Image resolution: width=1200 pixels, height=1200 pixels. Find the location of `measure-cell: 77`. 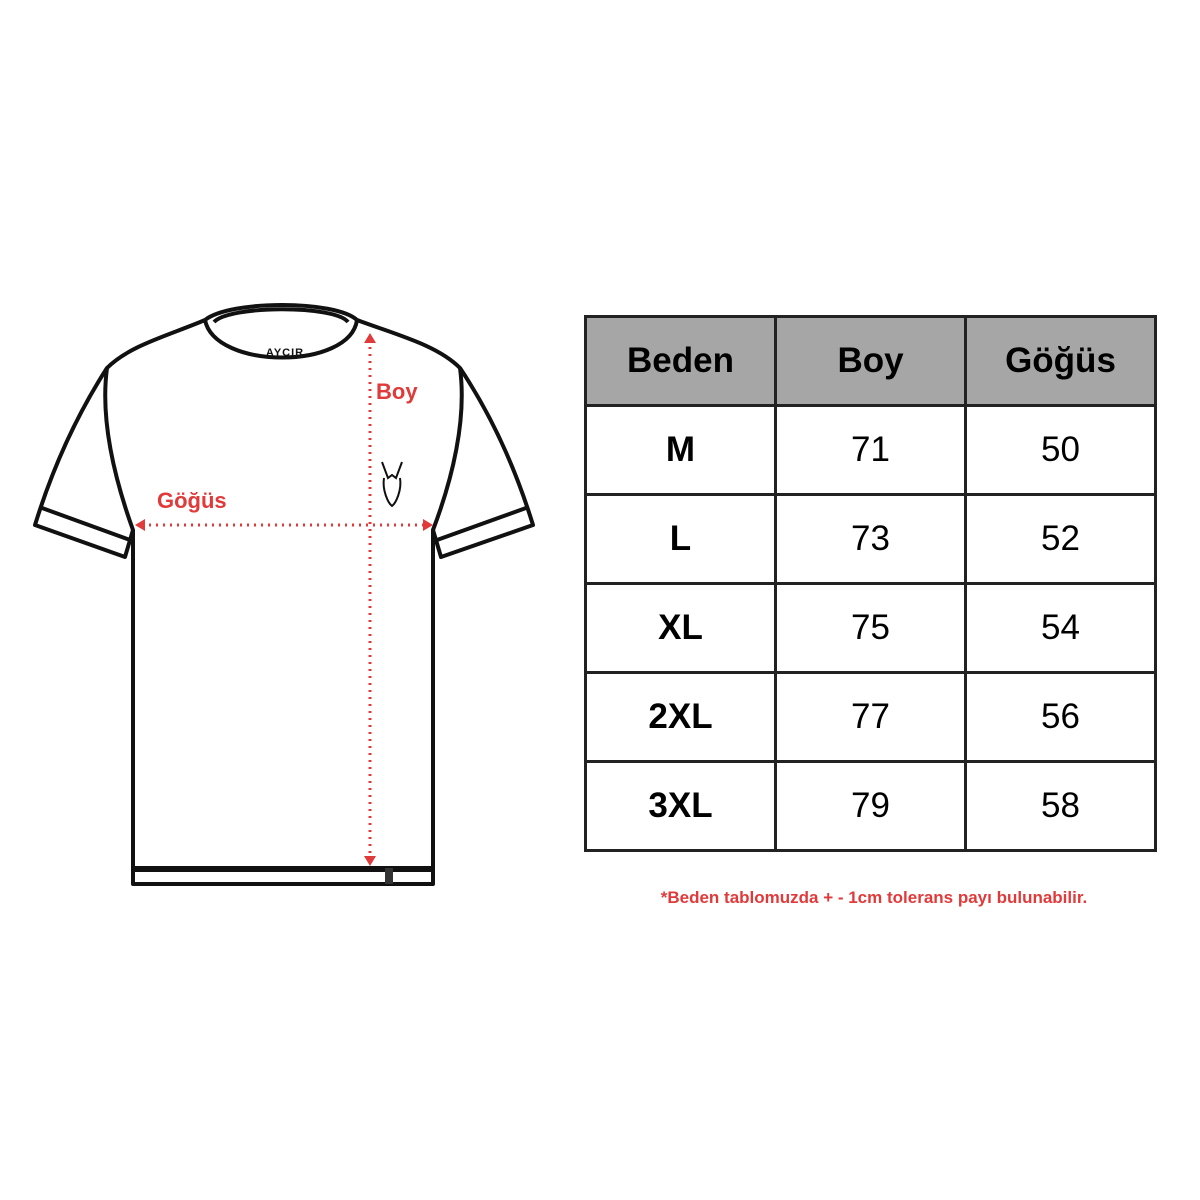

measure-cell: 77 is located at coordinates (870, 717).